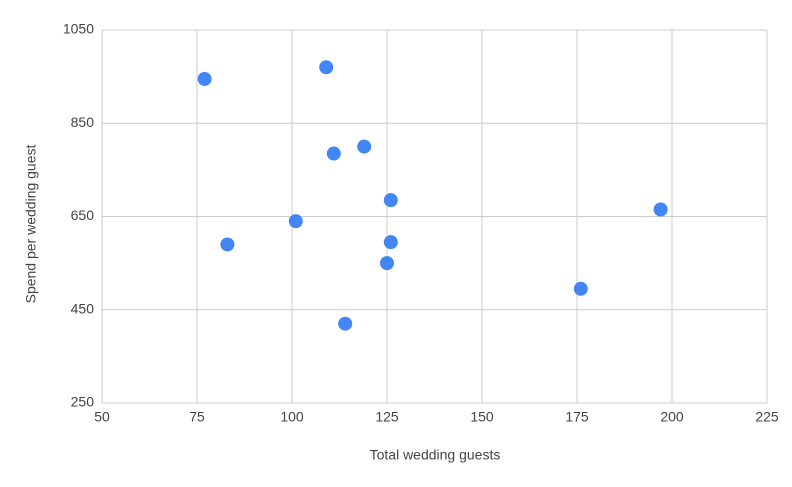 This screenshot has width=792, height=487. I want to click on x-tick-label: 225, so click(767, 417).